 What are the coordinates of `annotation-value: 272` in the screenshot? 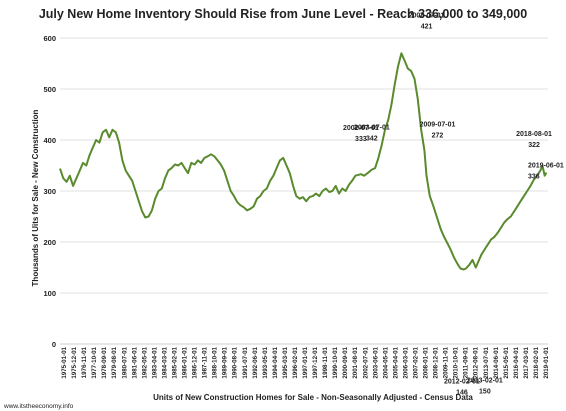 It's located at (438, 135).